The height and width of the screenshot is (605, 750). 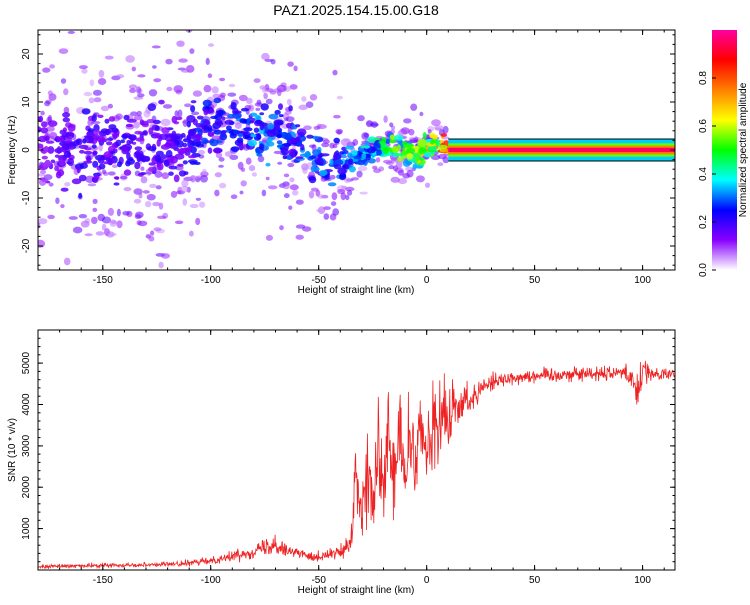 I want to click on colorbar-tick-label: 0.0, so click(x=703, y=270).